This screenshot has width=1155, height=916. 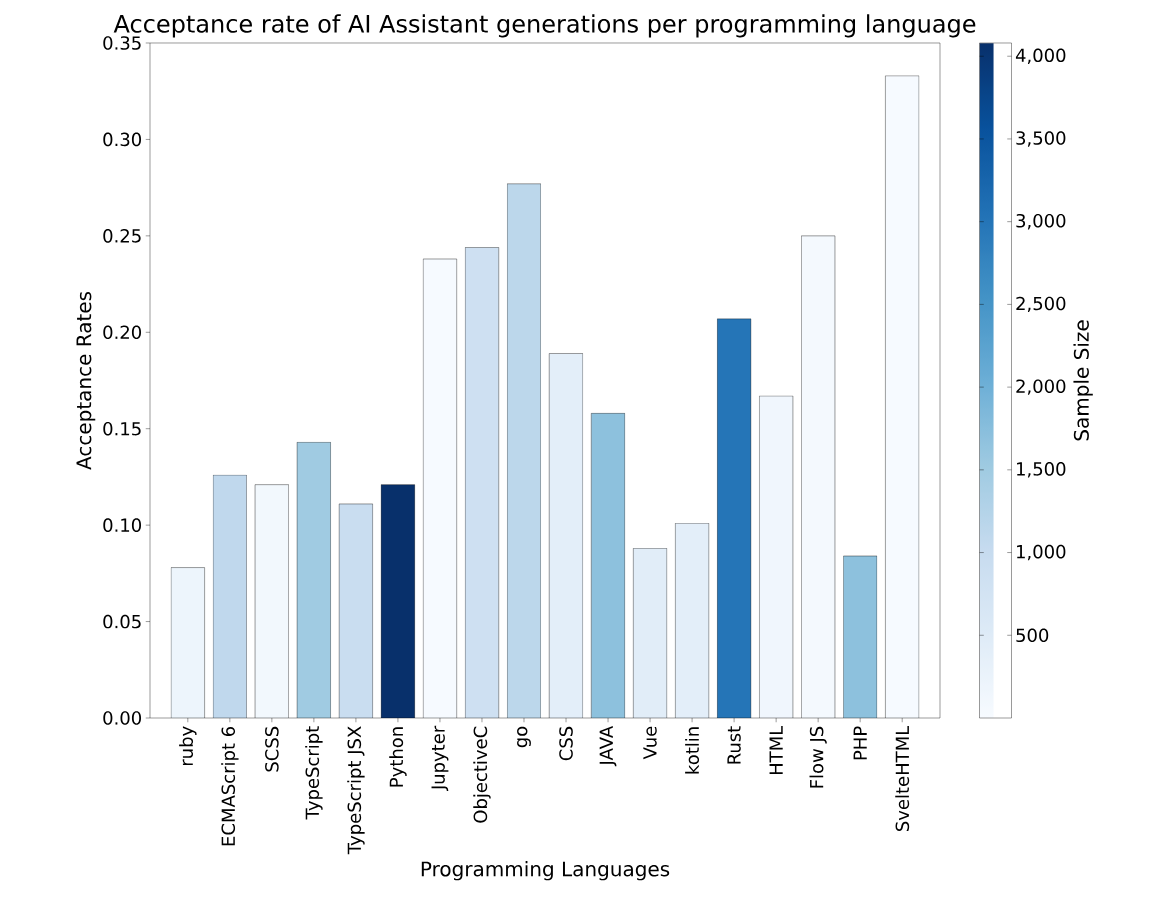 I want to click on y-axis-title: Acceptance Rates, so click(x=86, y=380).